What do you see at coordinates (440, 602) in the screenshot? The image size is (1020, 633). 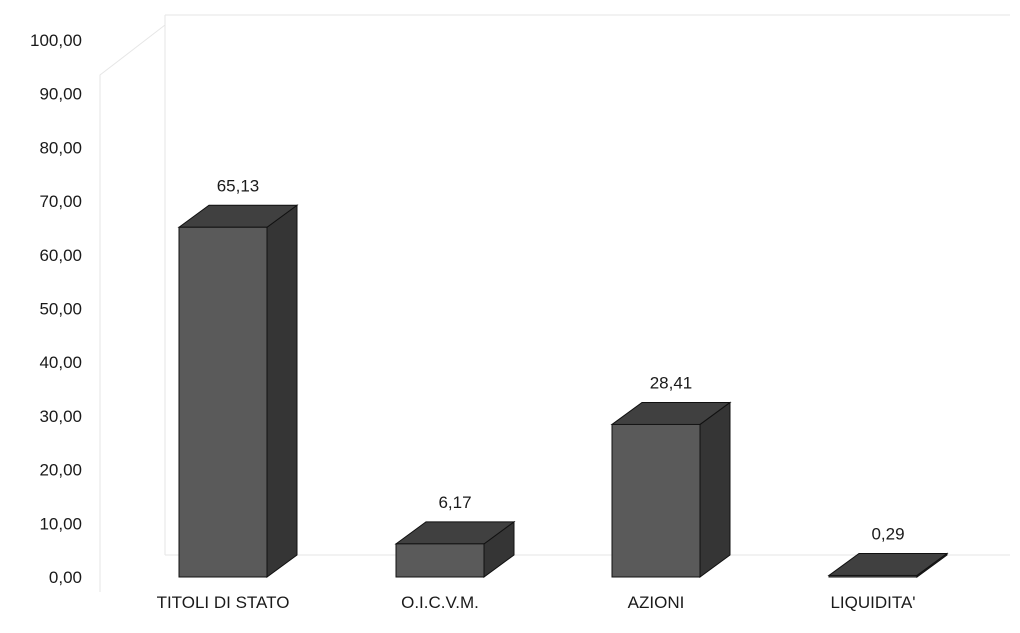 I see `category-label: O.I.C.V.M.` at bounding box center [440, 602].